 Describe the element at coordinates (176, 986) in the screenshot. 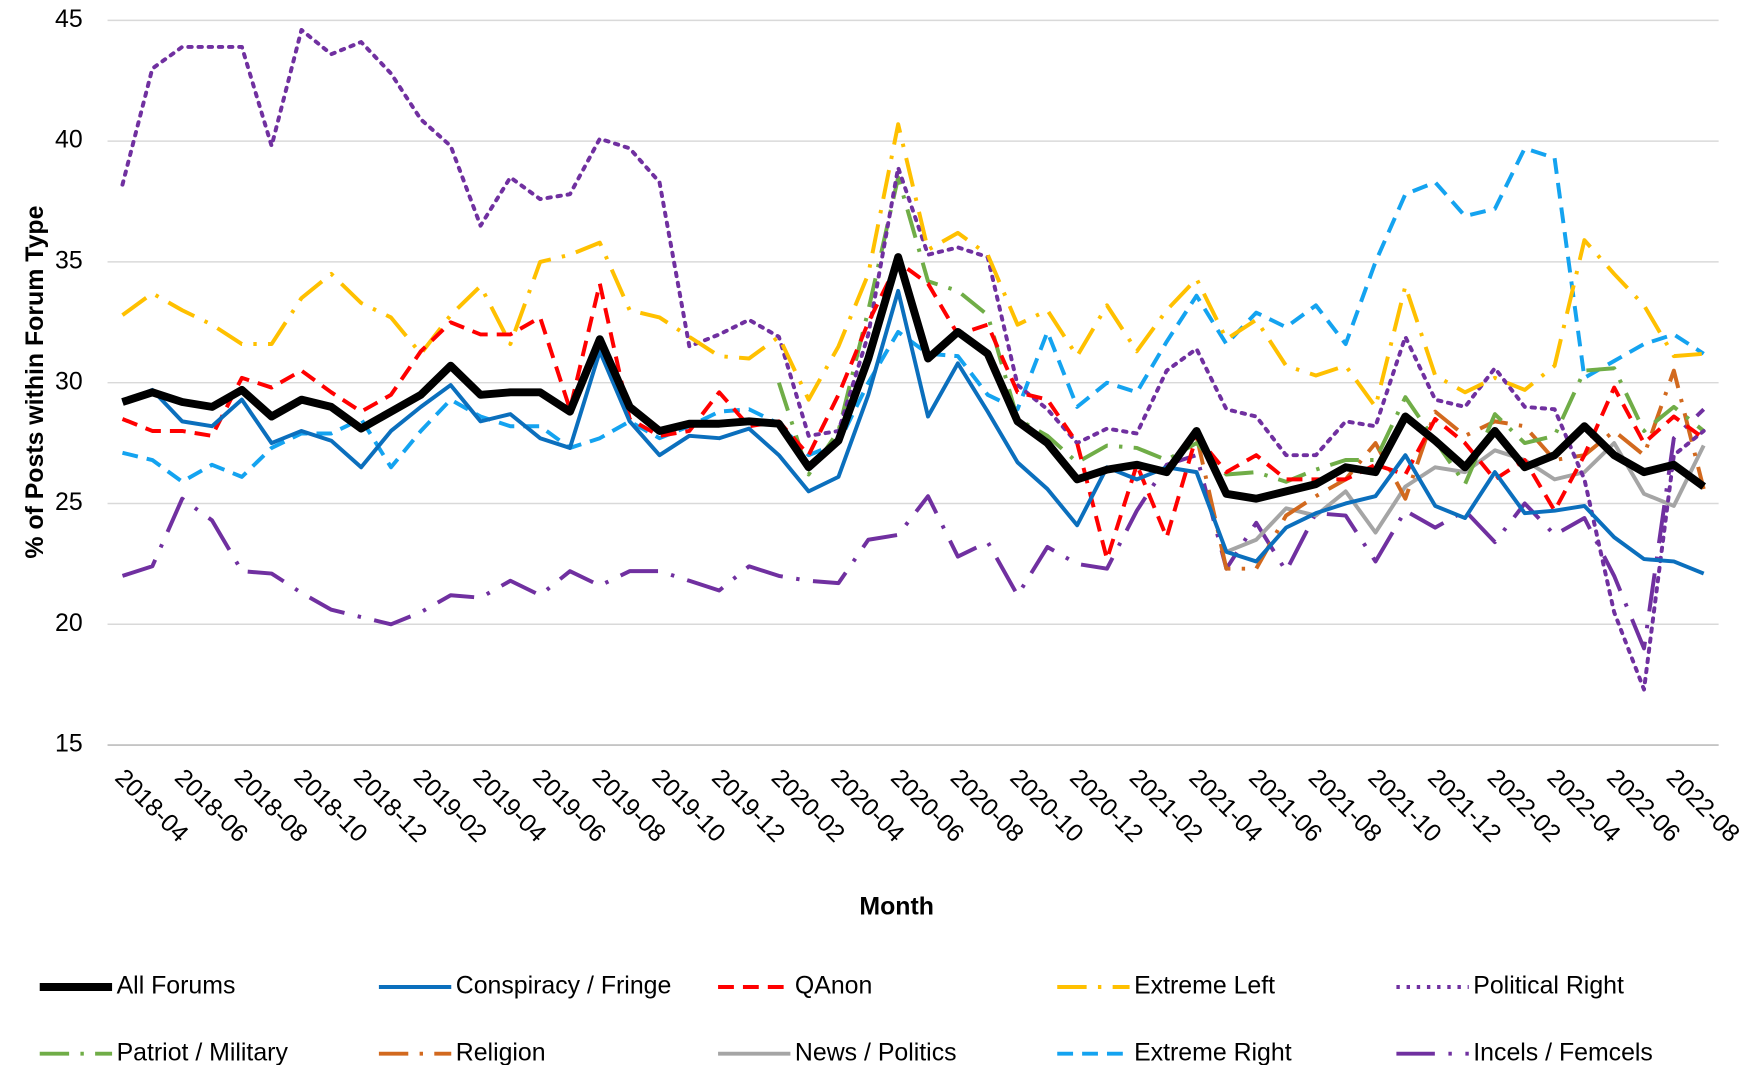

I see `legend-label: All Forums` at that location.